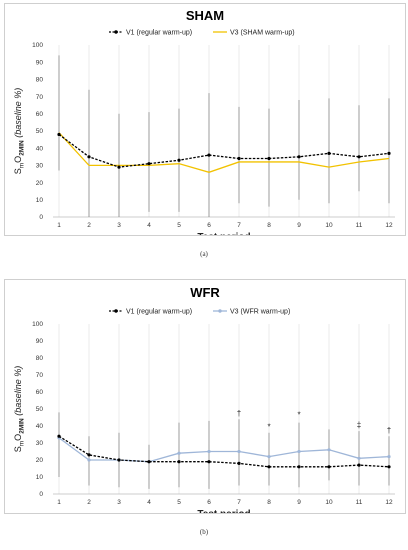 This screenshot has width=408, height=550. I want to click on significance-marker-9: *, so click(298, 415).